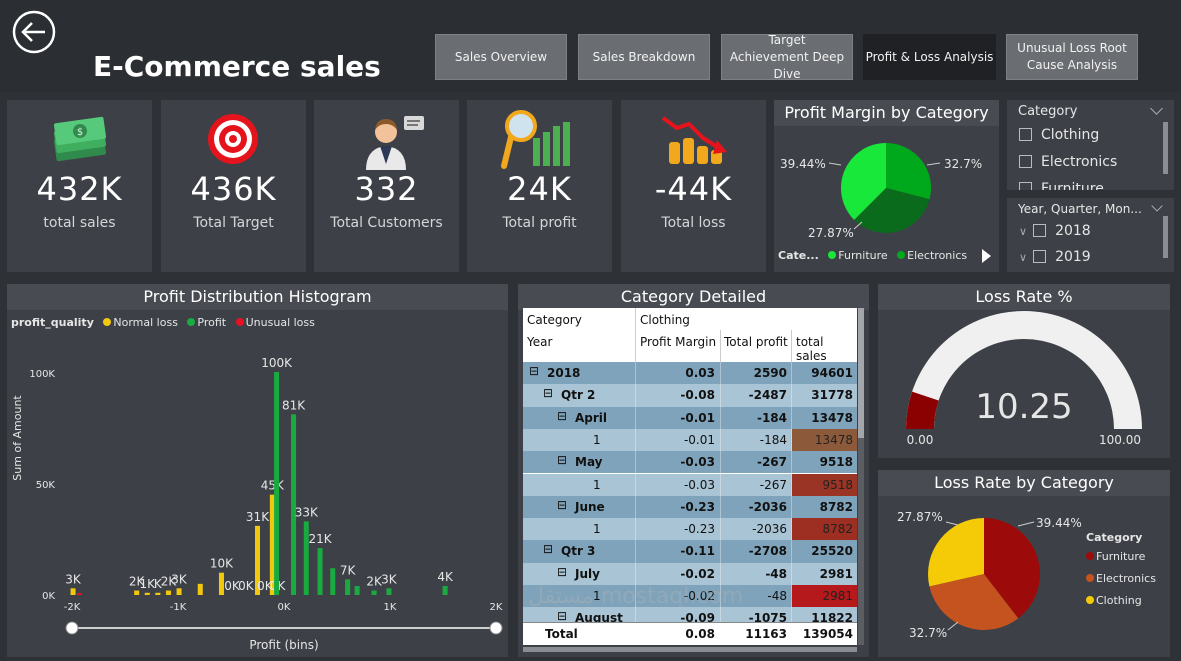 This screenshot has height=661, width=1181. I want to click on nav-unusual-loss: Unusual Loss Root Cause Analysis, so click(1072, 57).